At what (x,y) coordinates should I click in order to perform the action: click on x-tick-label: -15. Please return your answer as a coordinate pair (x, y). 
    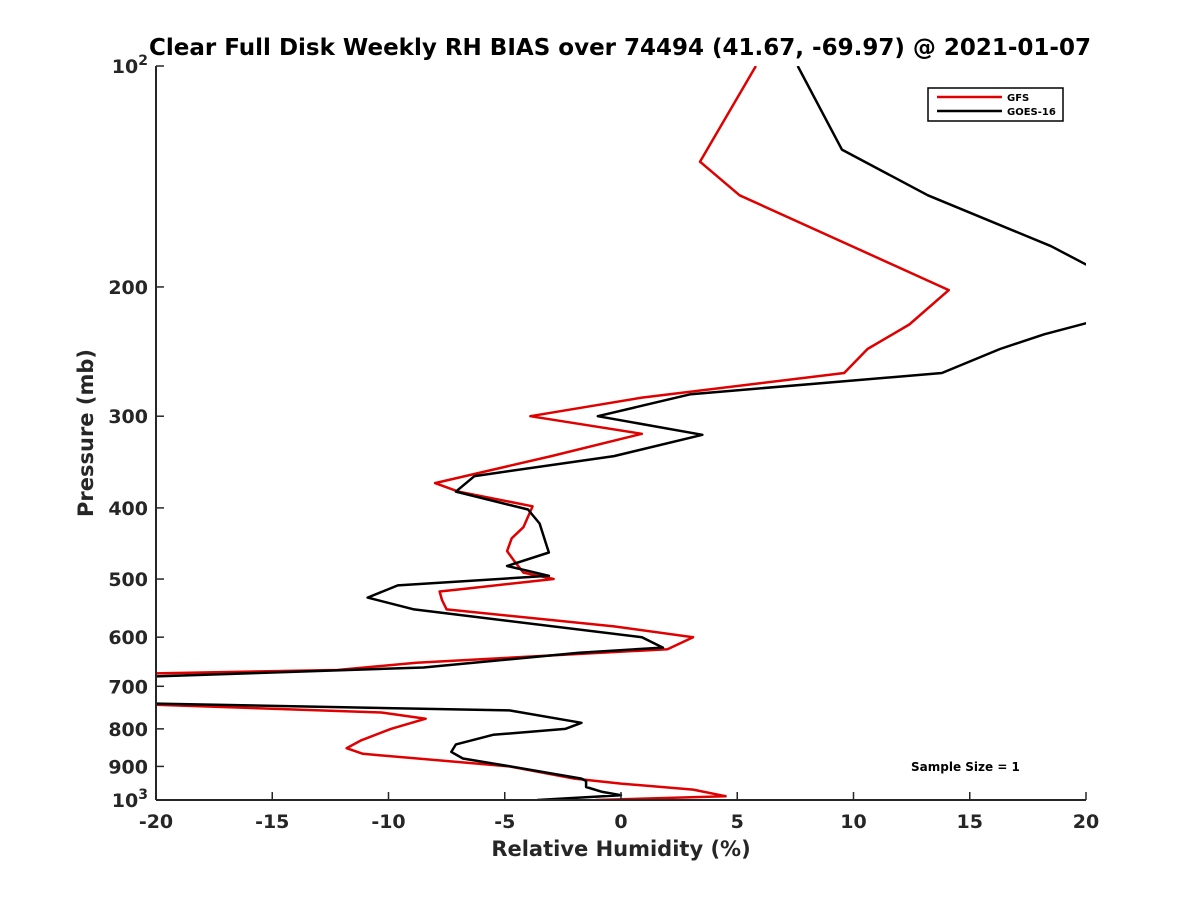
    Looking at the image, I should click on (272, 822).